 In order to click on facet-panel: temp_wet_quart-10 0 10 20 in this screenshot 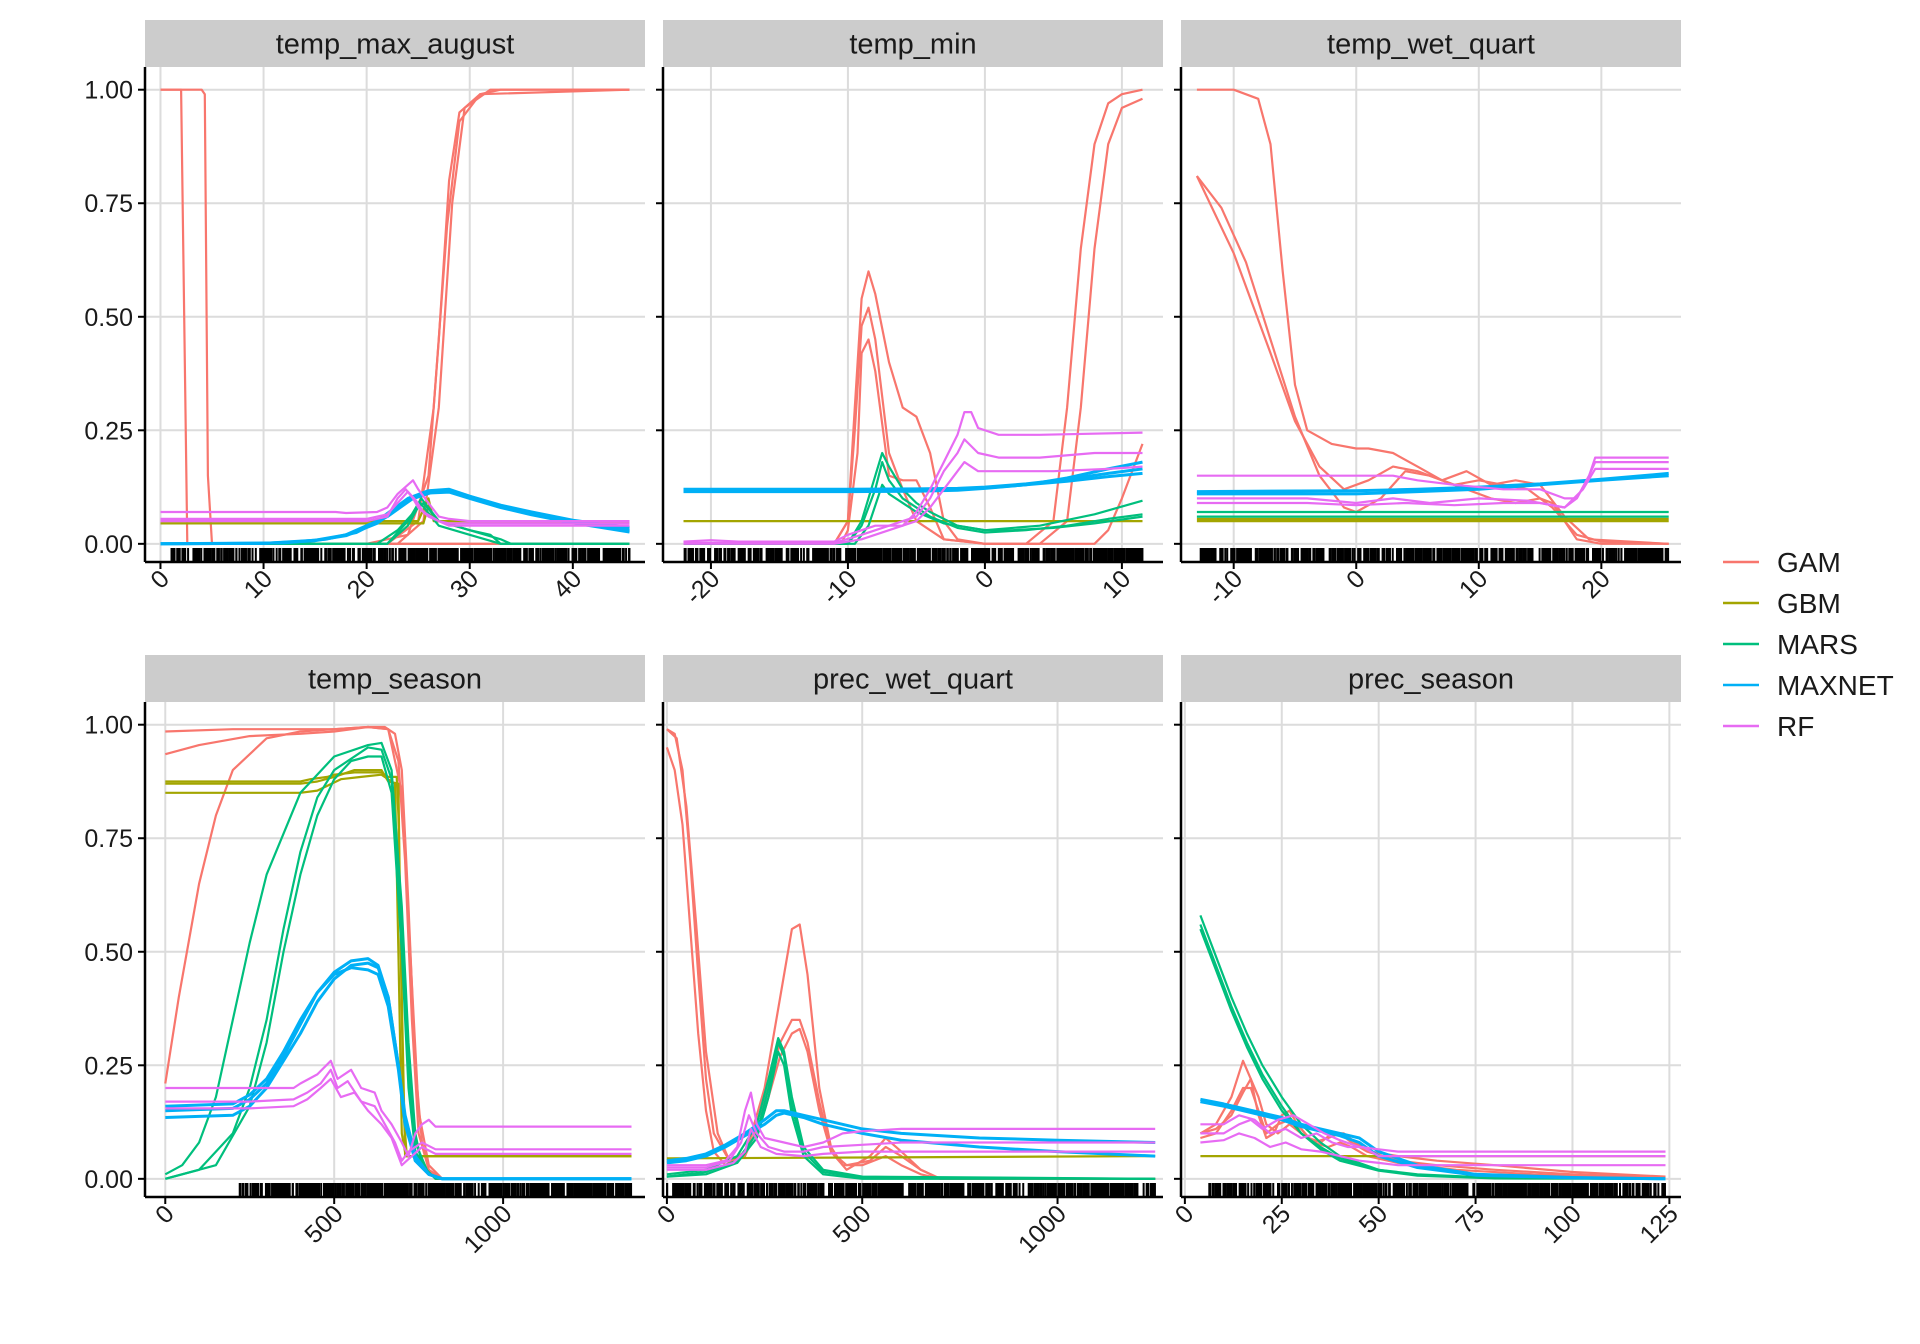, I will do `click(1427, 315)`.